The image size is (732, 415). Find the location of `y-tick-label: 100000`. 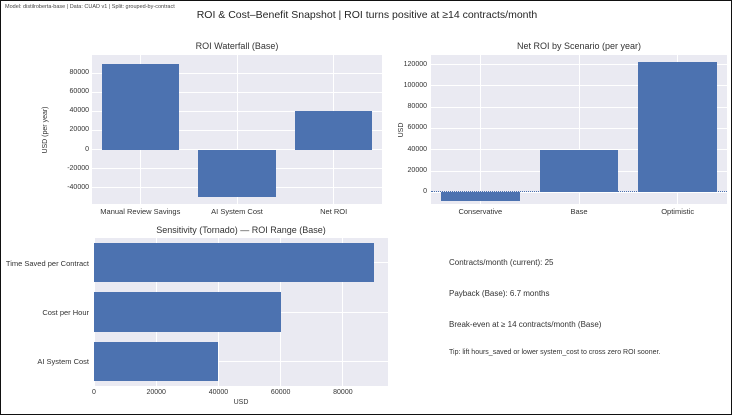

y-tick-label: 100000 is located at coordinates (415, 85).